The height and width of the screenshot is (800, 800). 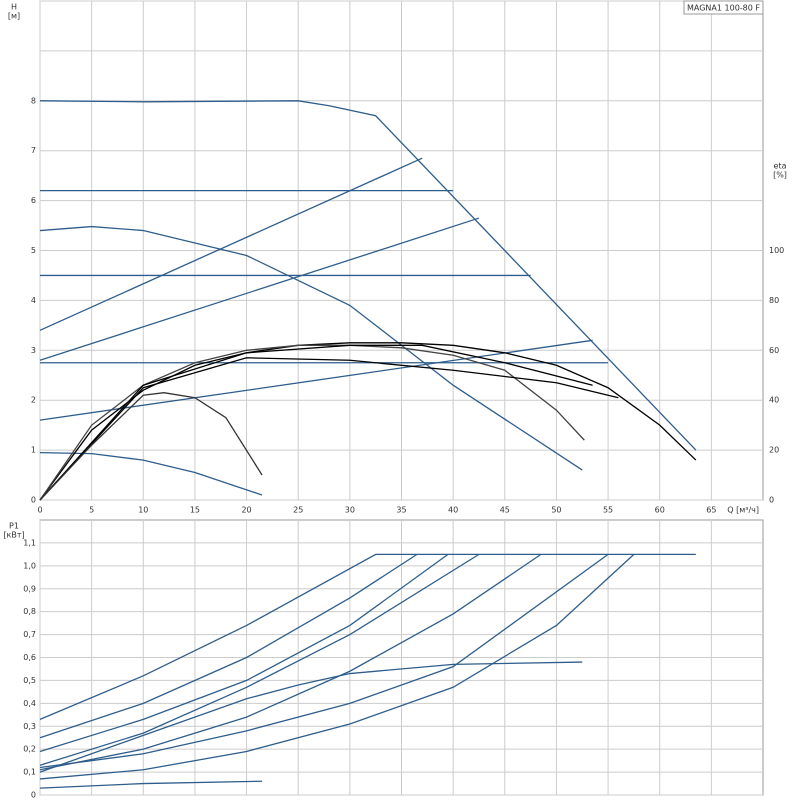 I want to click on y-tick-label: 0,6, so click(x=29, y=657).